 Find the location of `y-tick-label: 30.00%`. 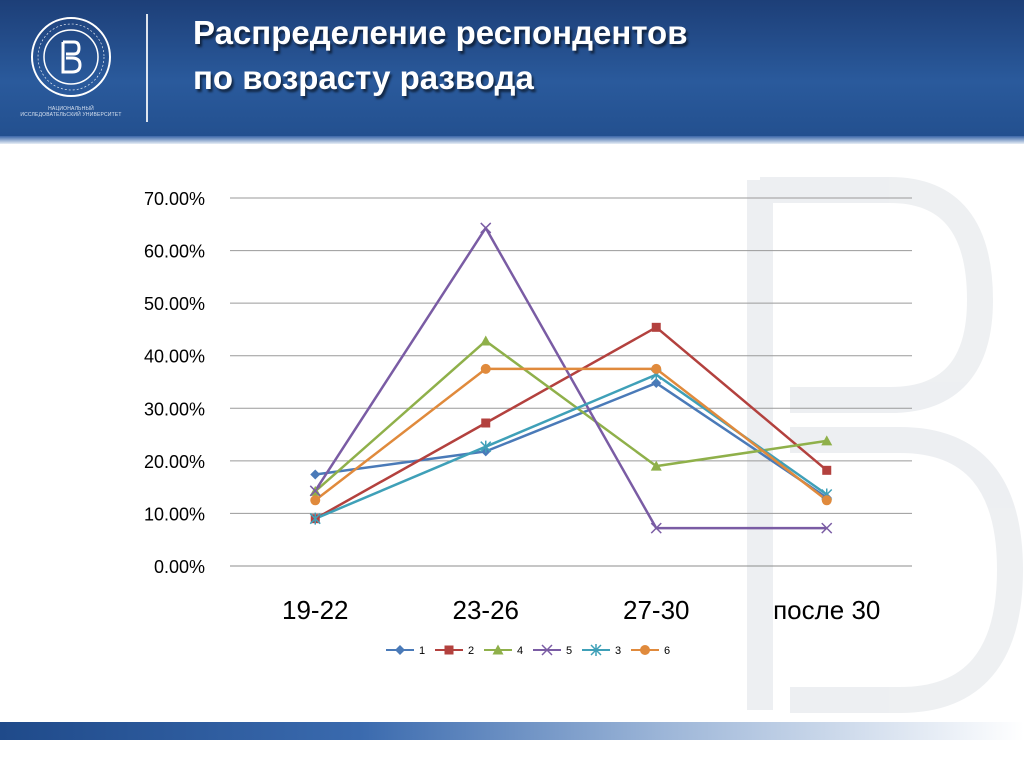

y-tick-label: 30.00% is located at coordinates (174, 409).